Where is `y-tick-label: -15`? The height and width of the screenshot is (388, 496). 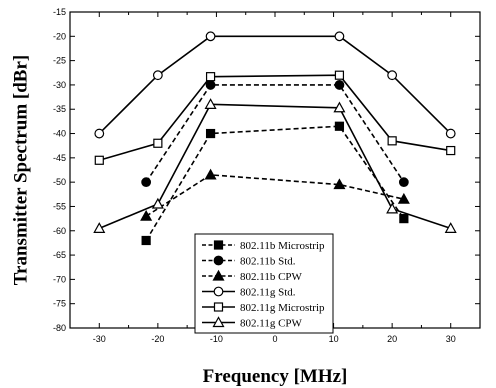 y-tick-label: -15 is located at coordinates (59, 12).